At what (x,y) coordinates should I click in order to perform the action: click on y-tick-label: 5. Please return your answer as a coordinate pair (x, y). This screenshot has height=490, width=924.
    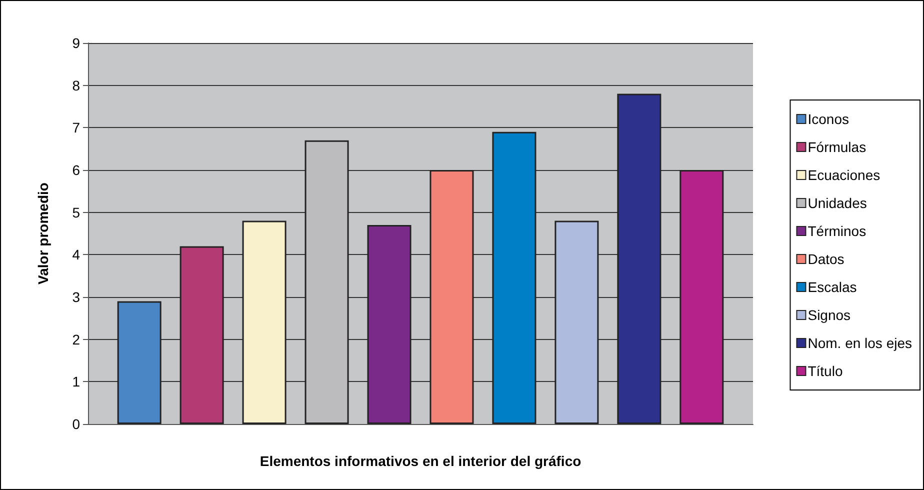
    Looking at the image, I should click on (76, 212).